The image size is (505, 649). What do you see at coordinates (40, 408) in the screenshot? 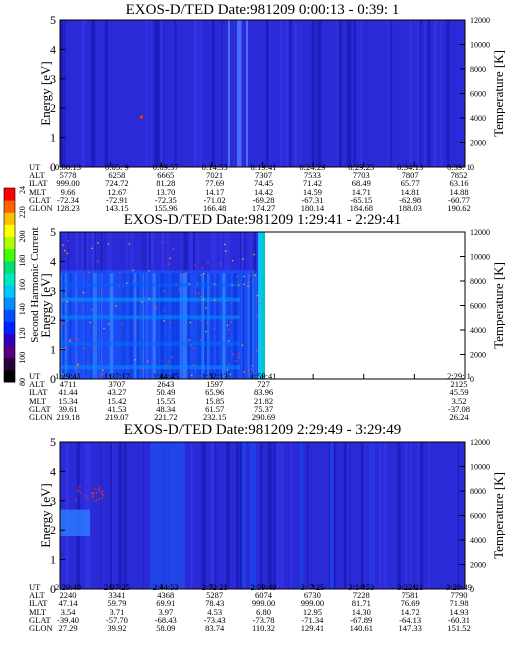
I see `ephemeris-label: GLAT` at bounding box center [40, 408].